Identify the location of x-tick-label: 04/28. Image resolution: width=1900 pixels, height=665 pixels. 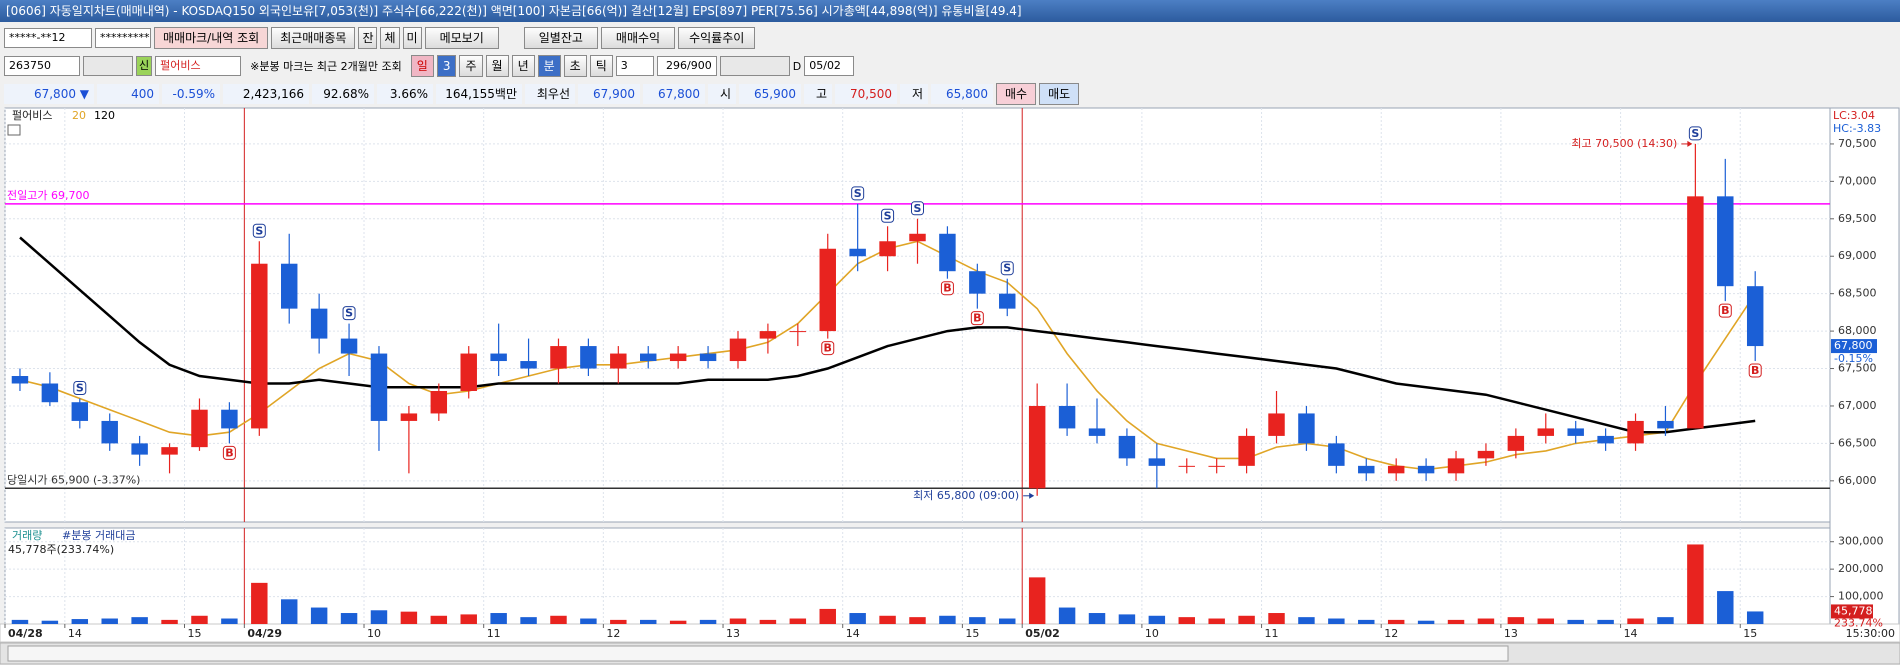
(25, 633).